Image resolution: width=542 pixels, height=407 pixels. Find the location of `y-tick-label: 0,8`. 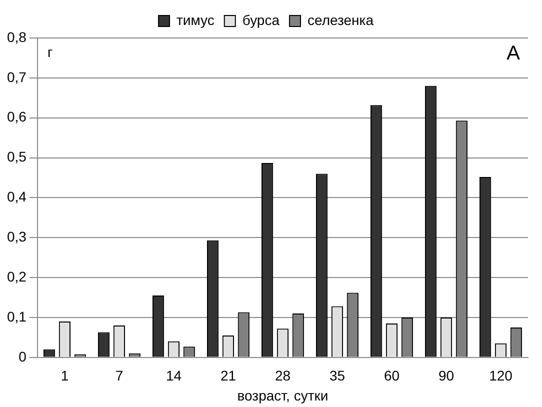

y-tick-label: 0,8 is located at coordinates (16, 36).